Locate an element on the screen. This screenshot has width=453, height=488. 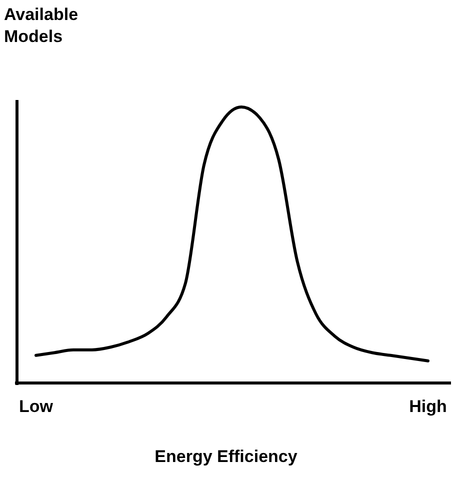
x-axis-title: Energy Efficiency is located at coordinates (226, 456).